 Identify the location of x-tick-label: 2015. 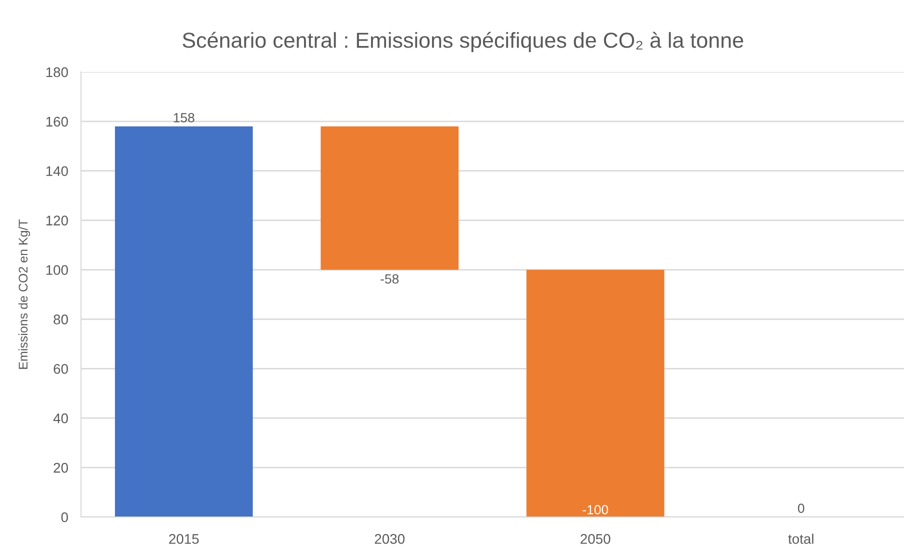
(184, 539).